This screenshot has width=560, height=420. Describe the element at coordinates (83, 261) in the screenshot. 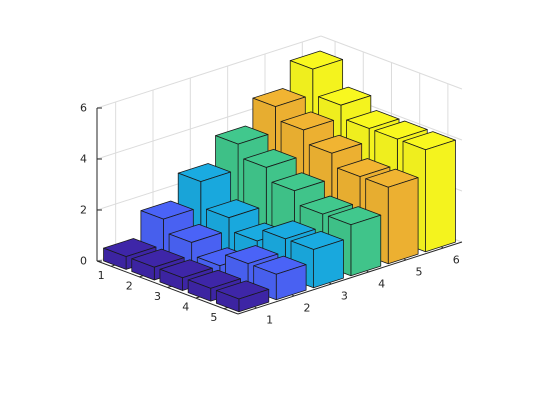

I see `z-tick-label: 0` at that location.